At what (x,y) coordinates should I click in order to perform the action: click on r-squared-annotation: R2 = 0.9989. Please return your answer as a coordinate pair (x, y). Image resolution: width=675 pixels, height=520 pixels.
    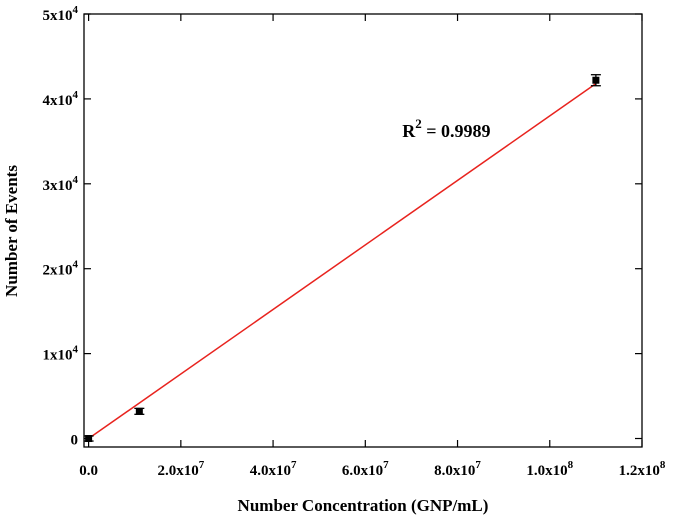
    Looking at the image, I should click on (446, 128).